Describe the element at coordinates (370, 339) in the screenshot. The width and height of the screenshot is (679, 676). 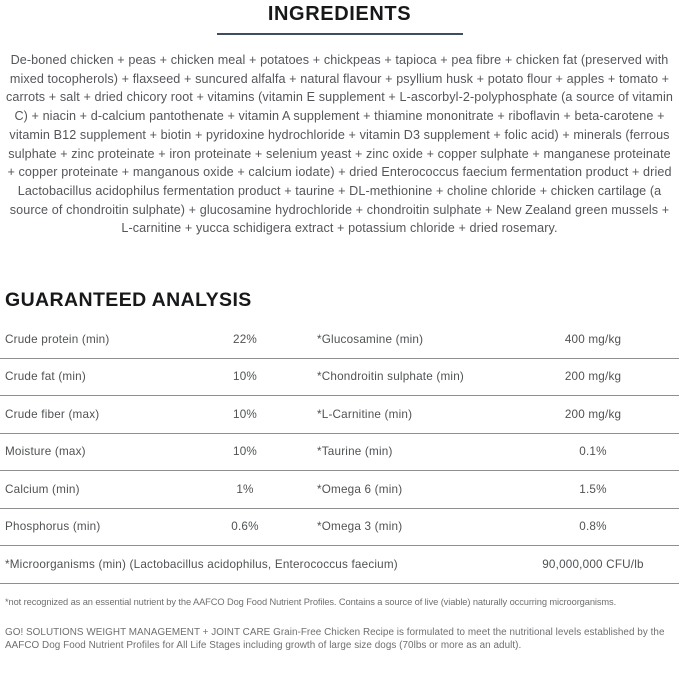
I see `nutrient-label: *Glucosamine (min)` at that location.